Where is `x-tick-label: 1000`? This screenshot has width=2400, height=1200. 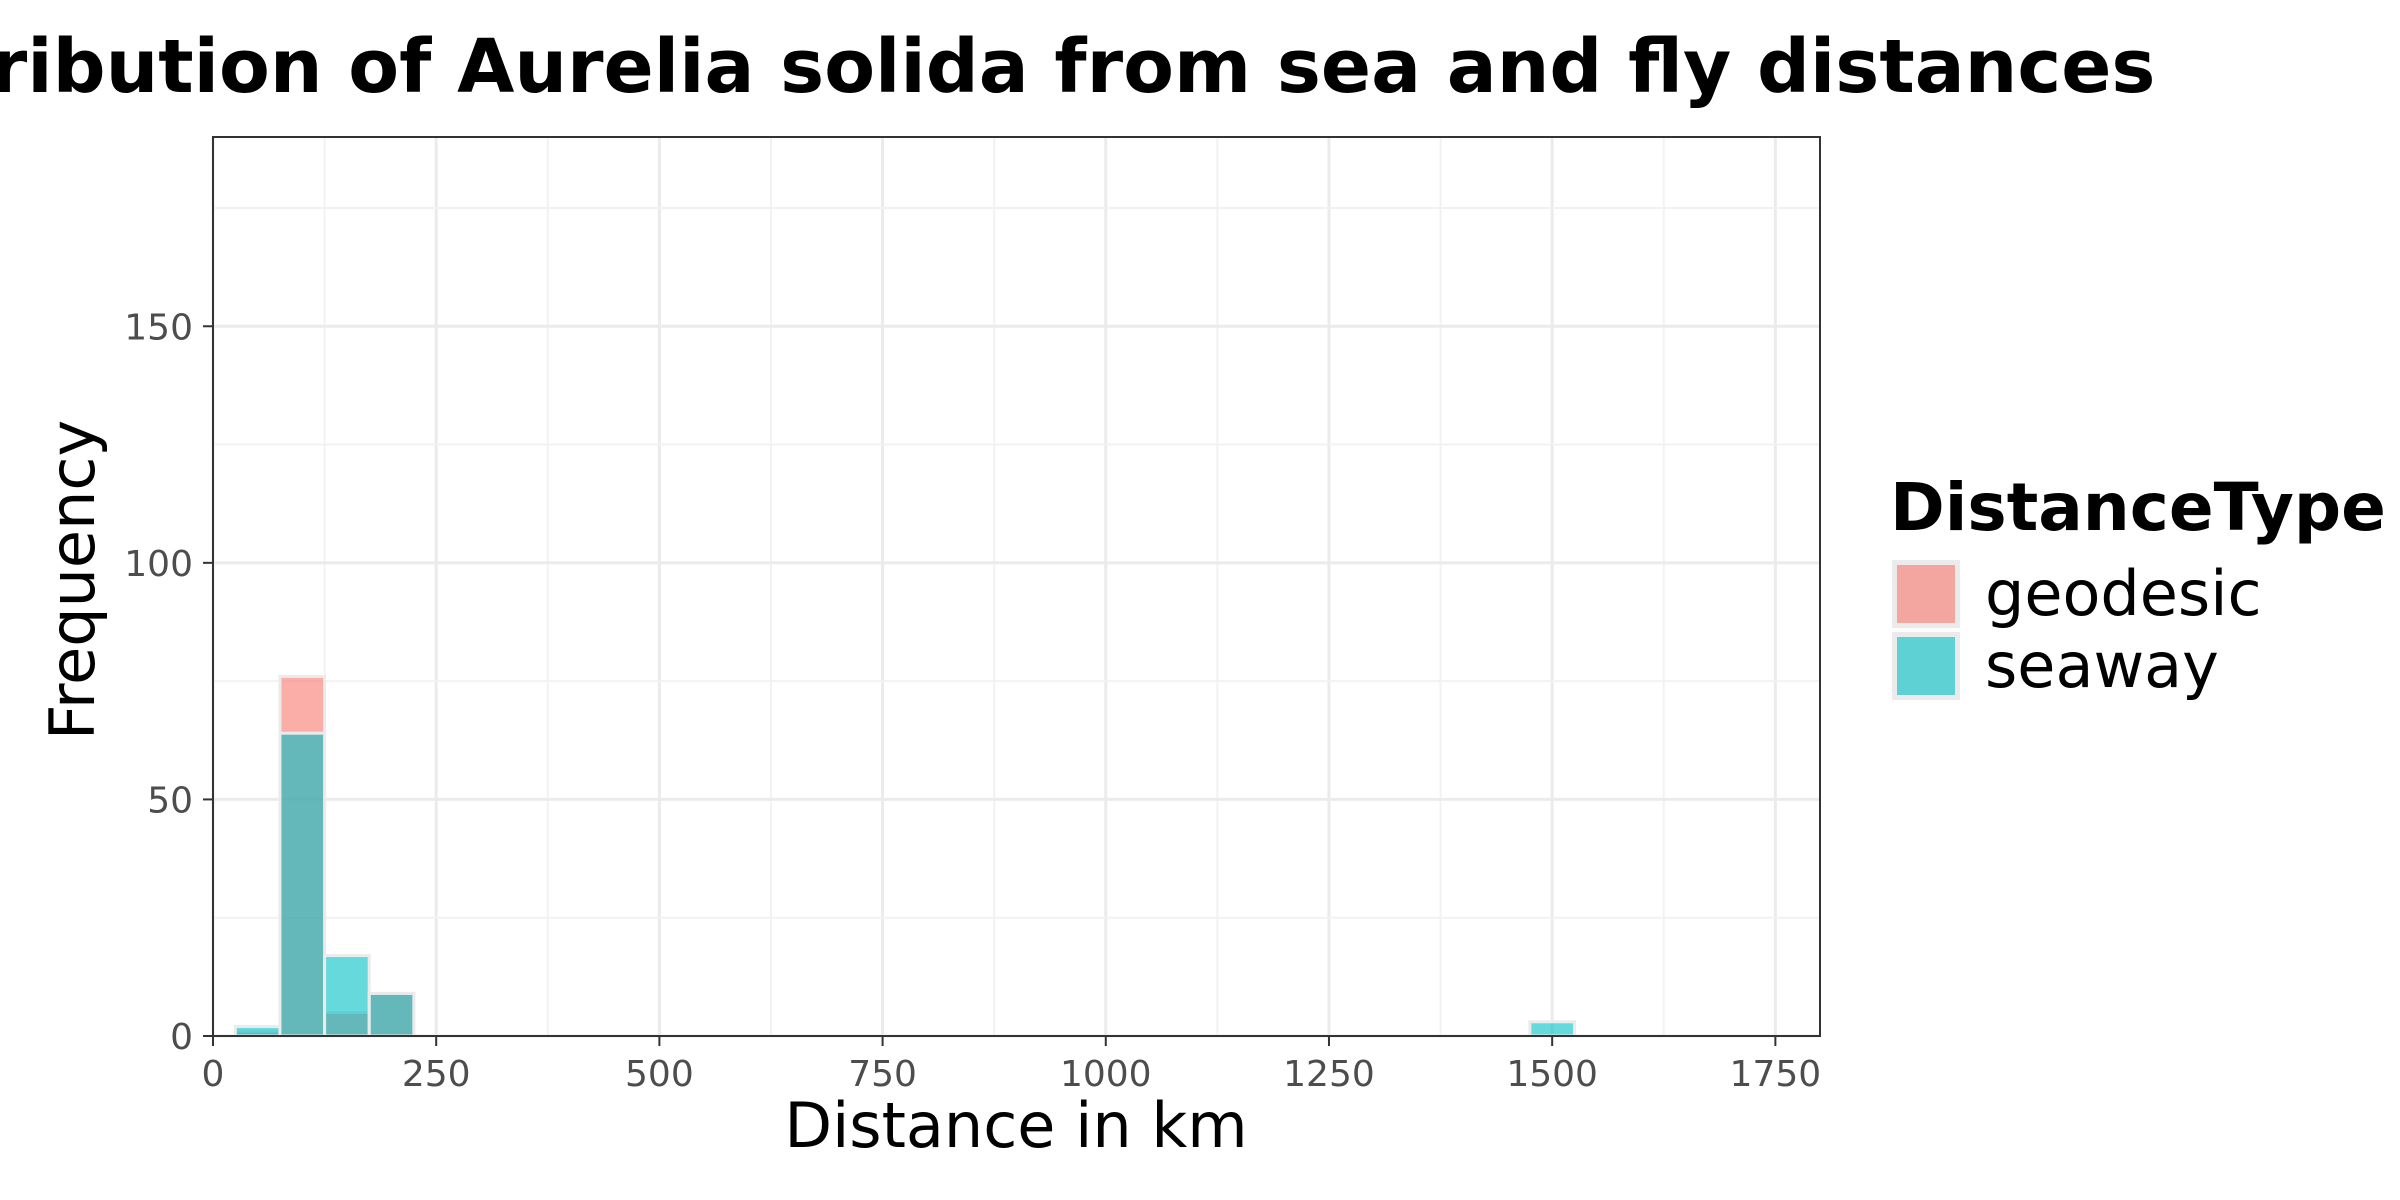
x-tick-label: 1000 is located at coordinates (1106, 1074).